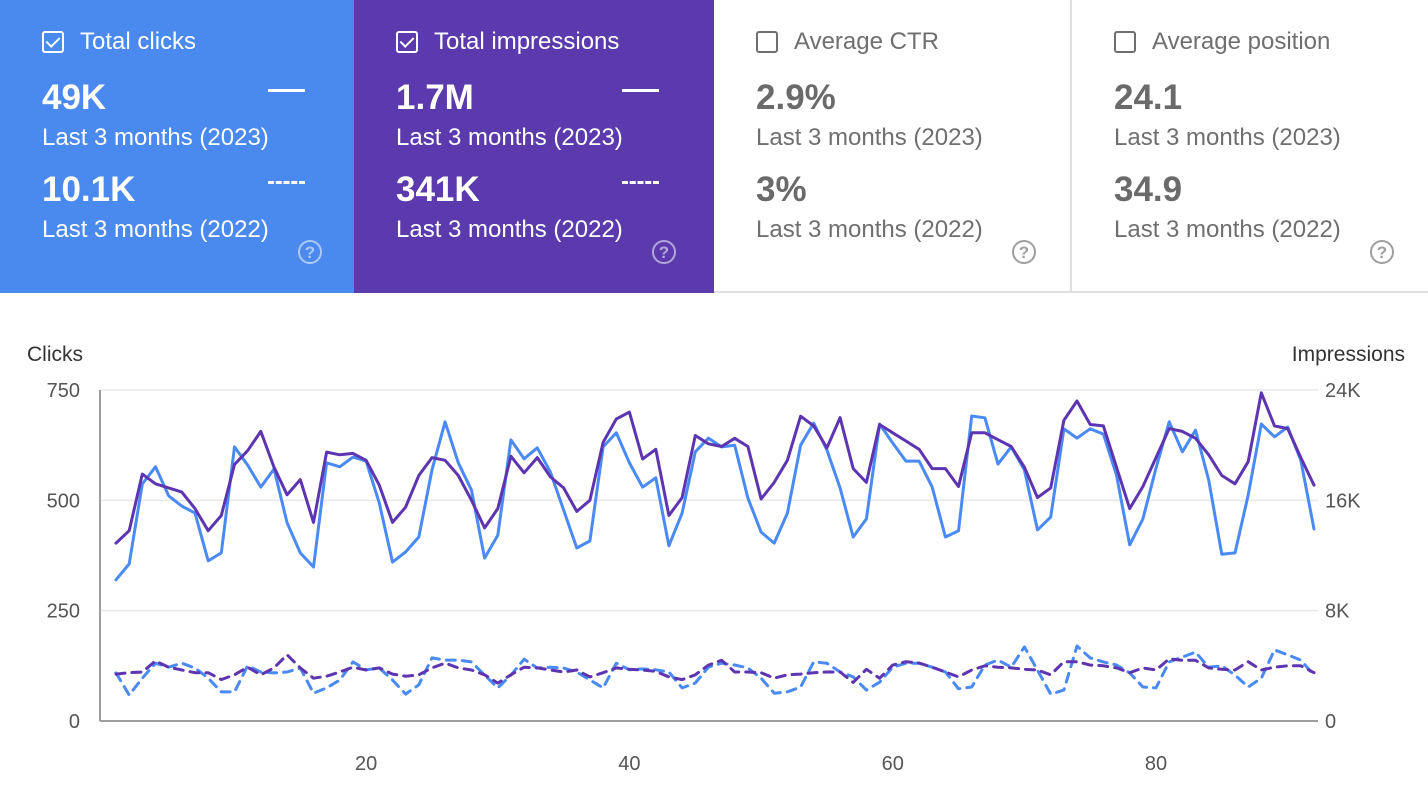 This screenshot has height=812, width=1428. I want to click on metric-value-previous: 3%, so click(781, 189).